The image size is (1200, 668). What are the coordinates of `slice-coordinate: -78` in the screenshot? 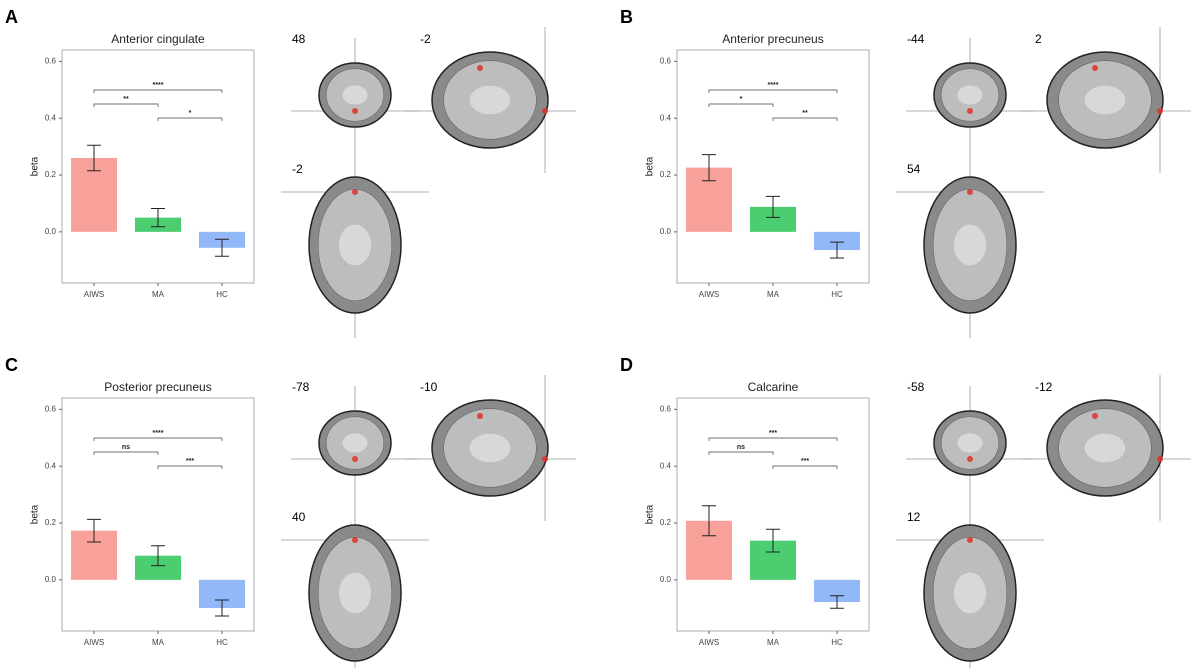 It's located at (301, 387).